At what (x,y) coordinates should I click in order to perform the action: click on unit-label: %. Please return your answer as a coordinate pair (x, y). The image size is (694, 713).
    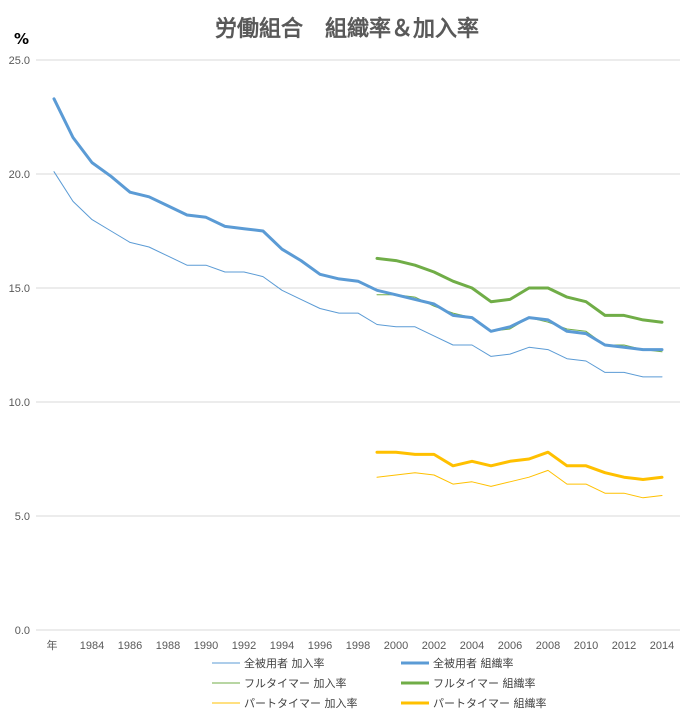
    Looking at the image, I should click on (21, 39).